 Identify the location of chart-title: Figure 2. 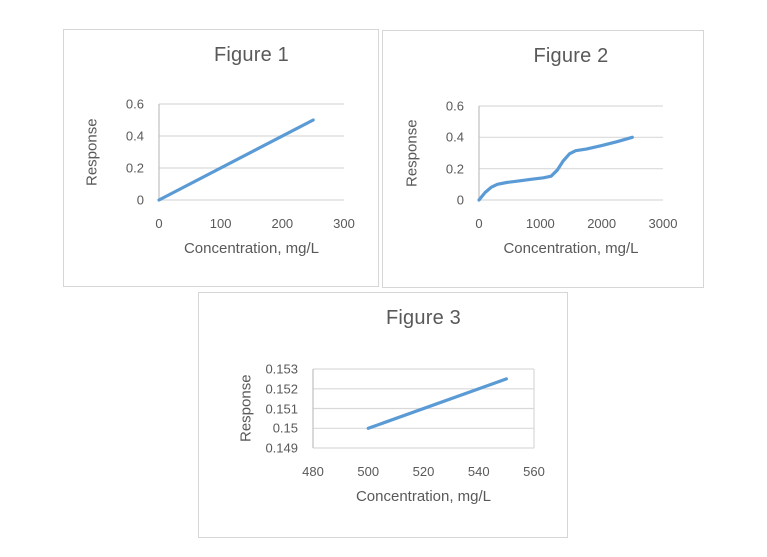
(571, 56).